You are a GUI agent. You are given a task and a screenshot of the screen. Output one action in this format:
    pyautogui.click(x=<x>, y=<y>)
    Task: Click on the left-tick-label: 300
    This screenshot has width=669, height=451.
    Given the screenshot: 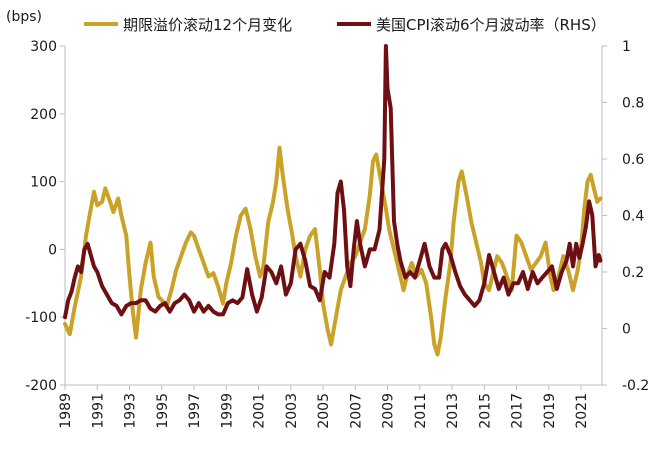 What is the action you would take?
    pyautogui.click(x=43, y=47)
    